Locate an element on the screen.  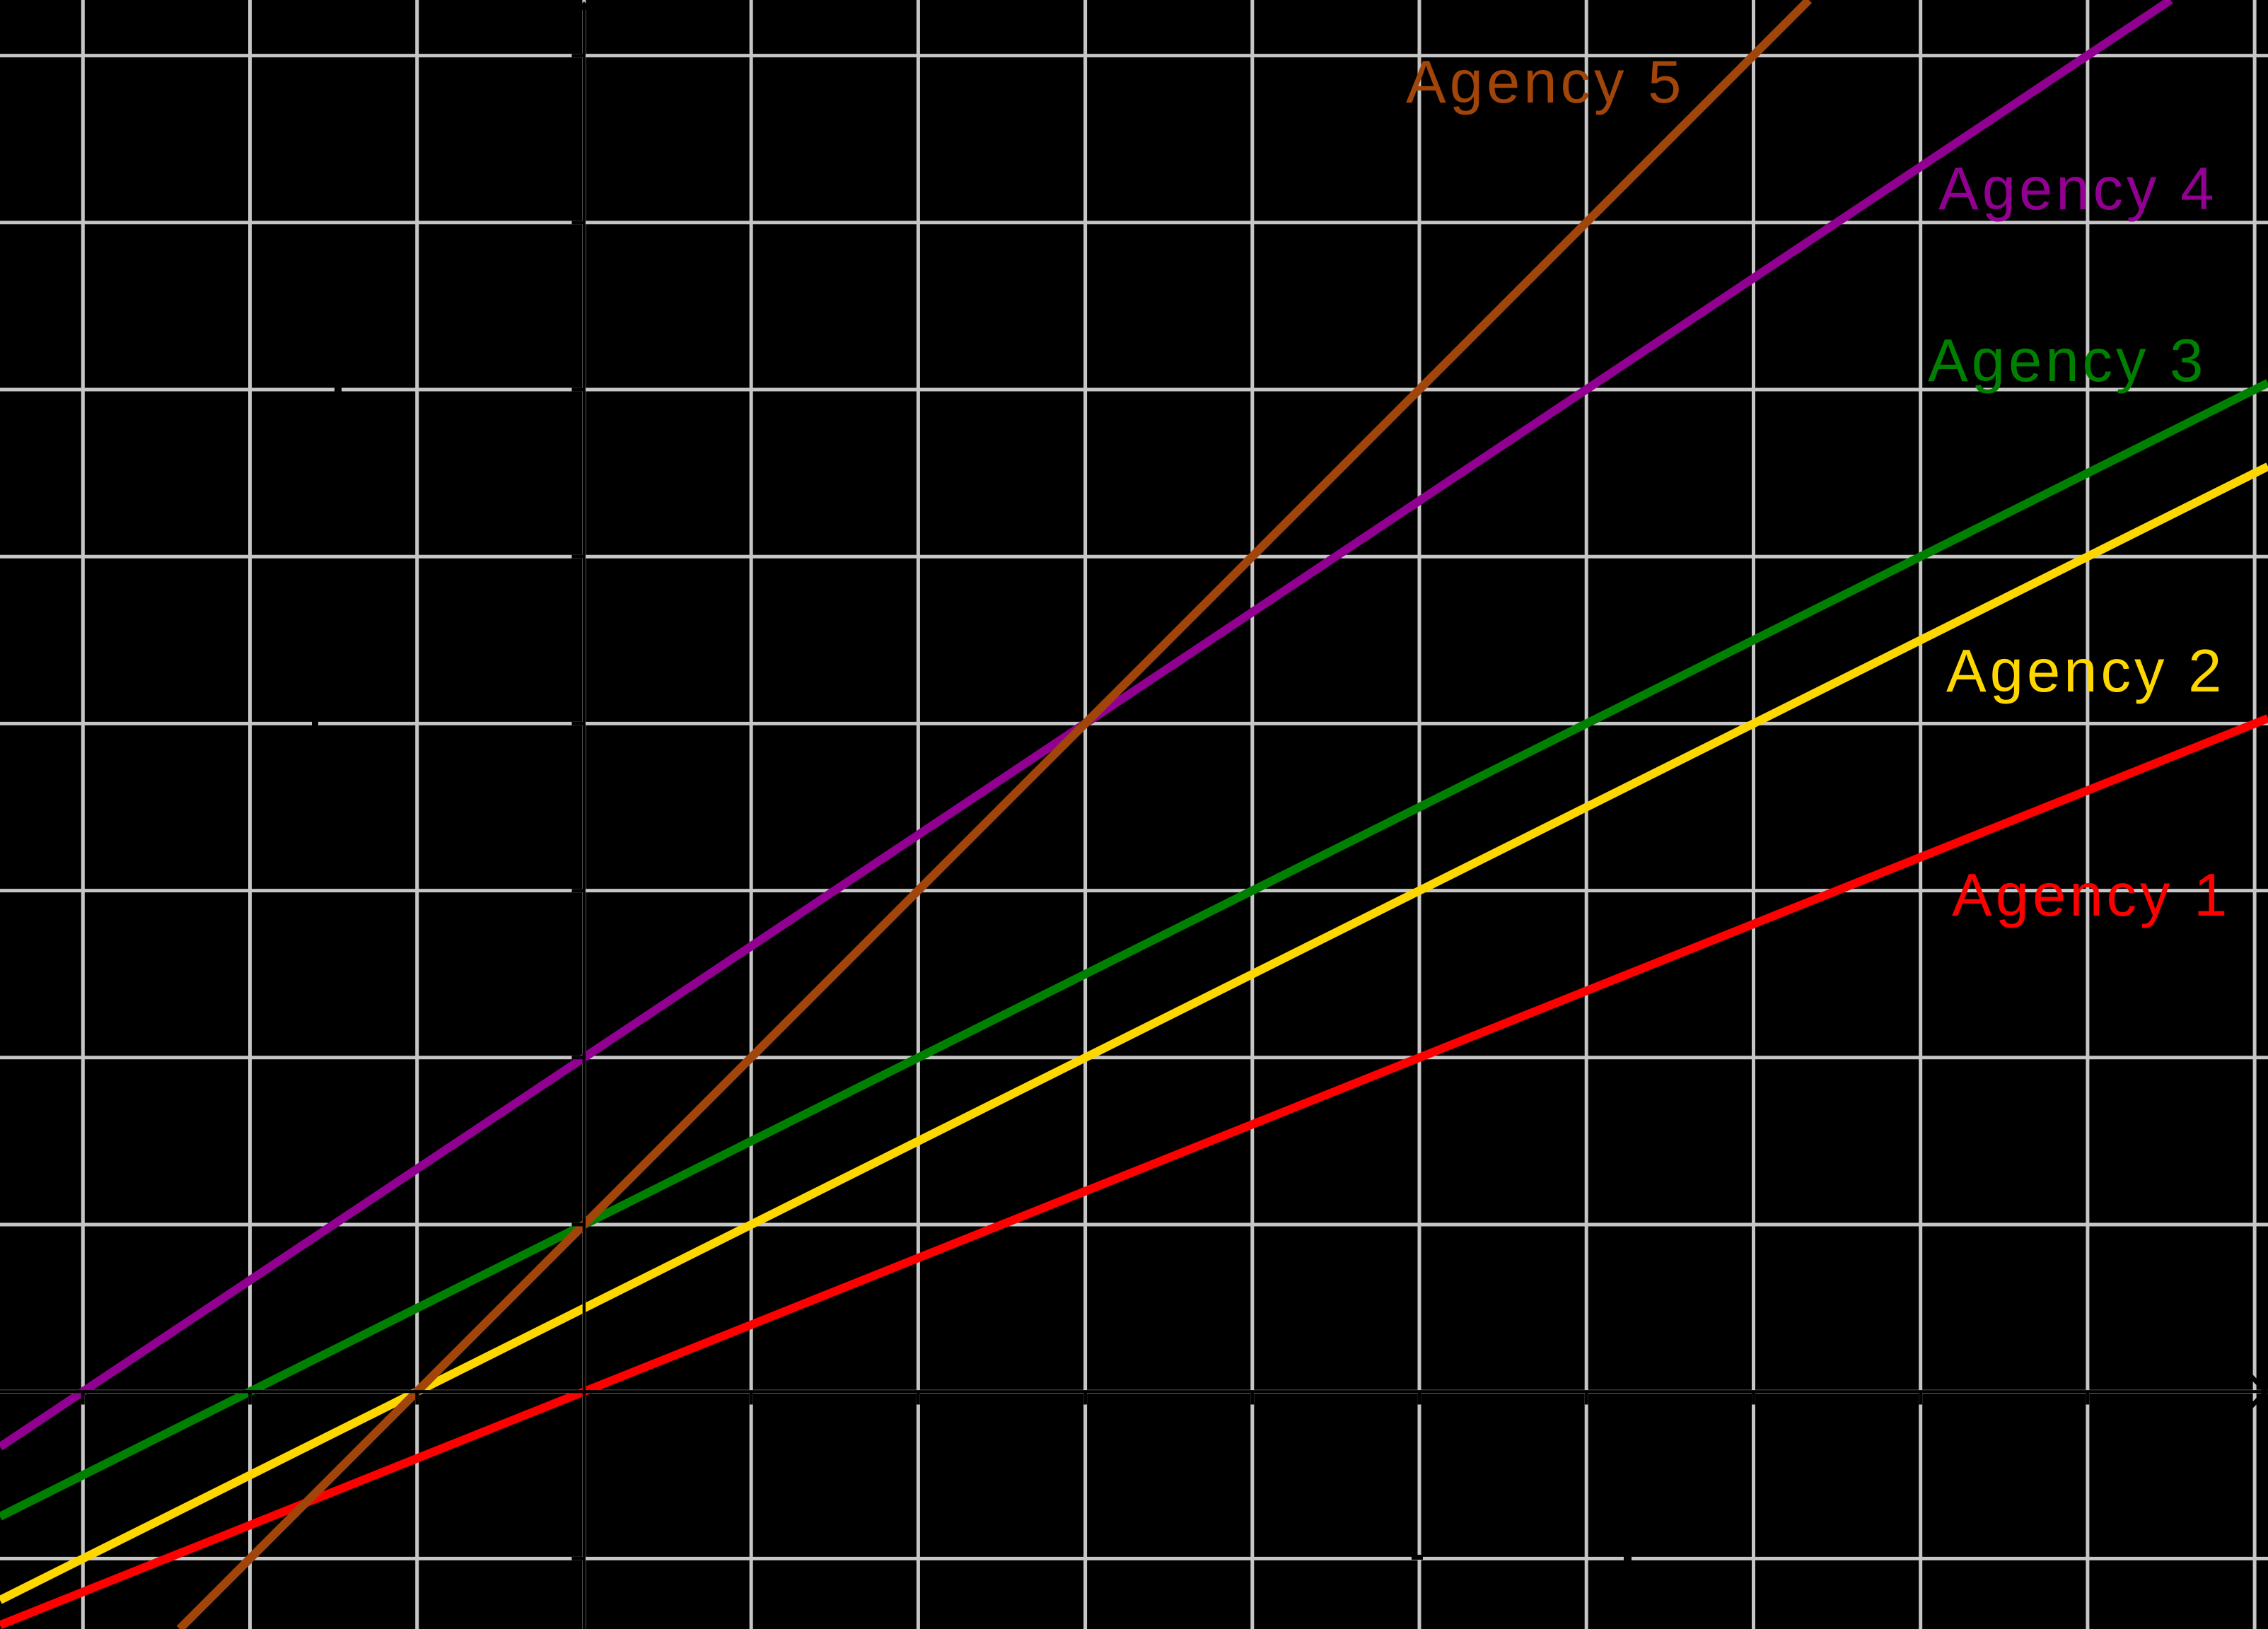
svg-text: Agency 1 is located at coordinates (2091, 895).